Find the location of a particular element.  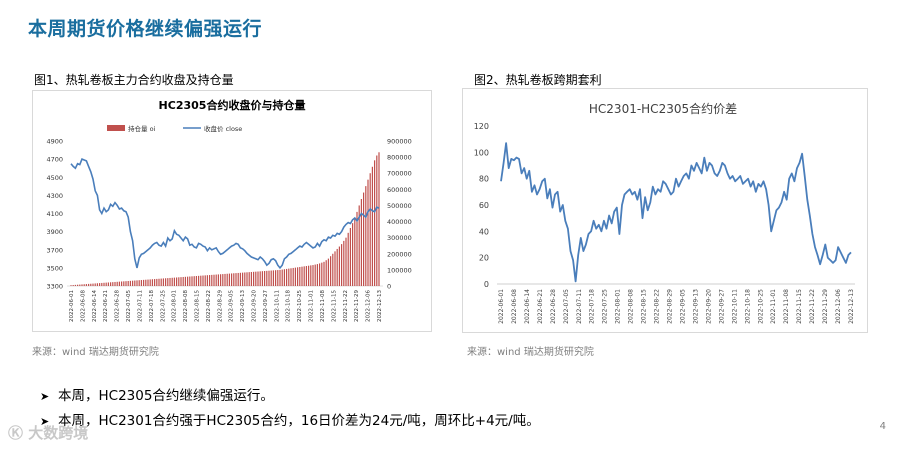

chart1-xtick: 2022-06-01 is located at coordinates (72, 306).